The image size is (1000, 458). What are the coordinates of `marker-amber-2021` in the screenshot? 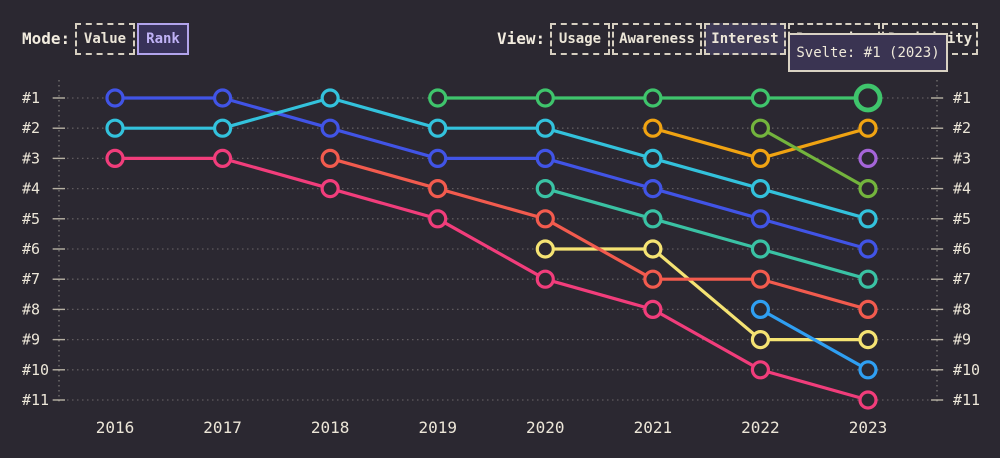 It's located at (653, 128).